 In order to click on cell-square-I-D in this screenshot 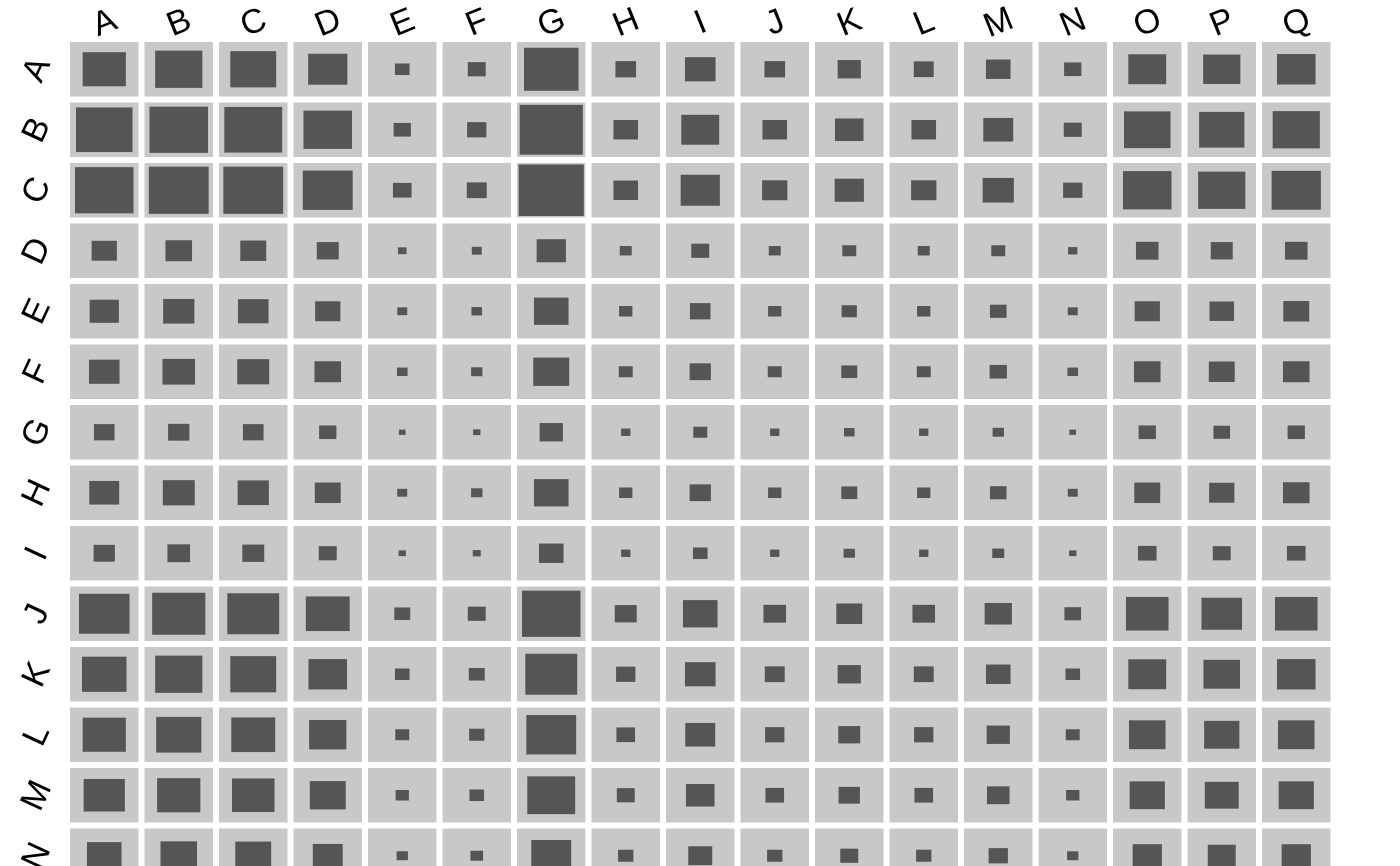, I will do `click(327, 553)`.